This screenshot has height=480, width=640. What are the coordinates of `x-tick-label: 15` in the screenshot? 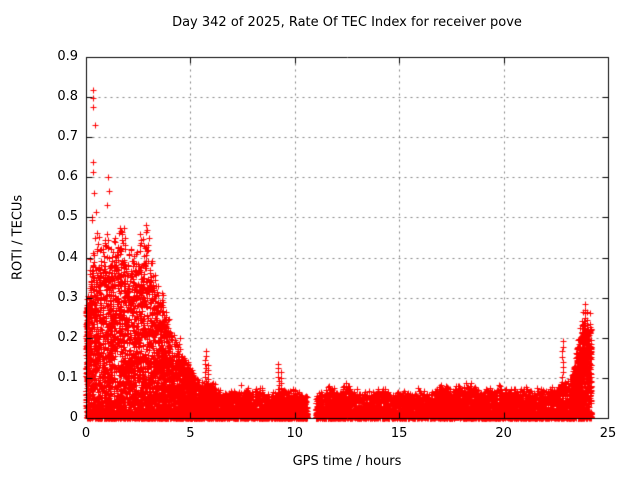 It's located at (399, 433).